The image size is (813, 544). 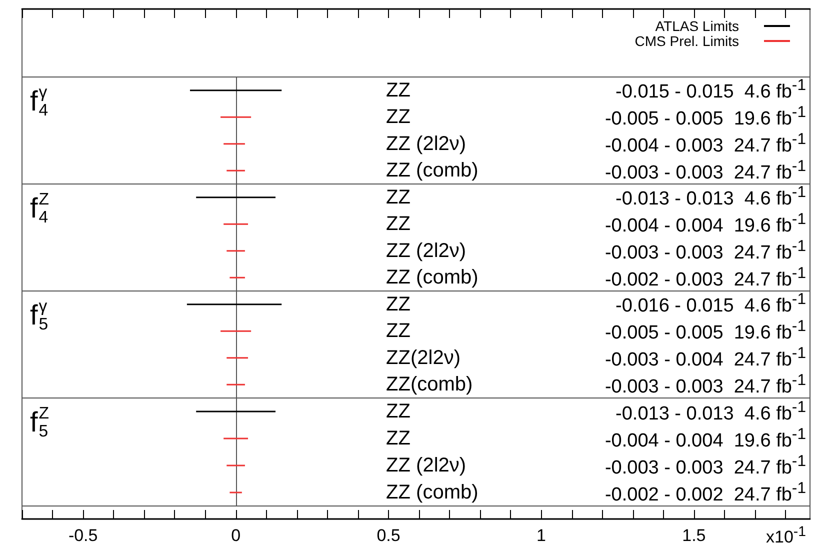 What do you see at coordinates (705, 492) in the screenshot?
I see `text: -0.002 - 0.002 24.7 fb$^{-1}$` at bounding box center [705, 492].